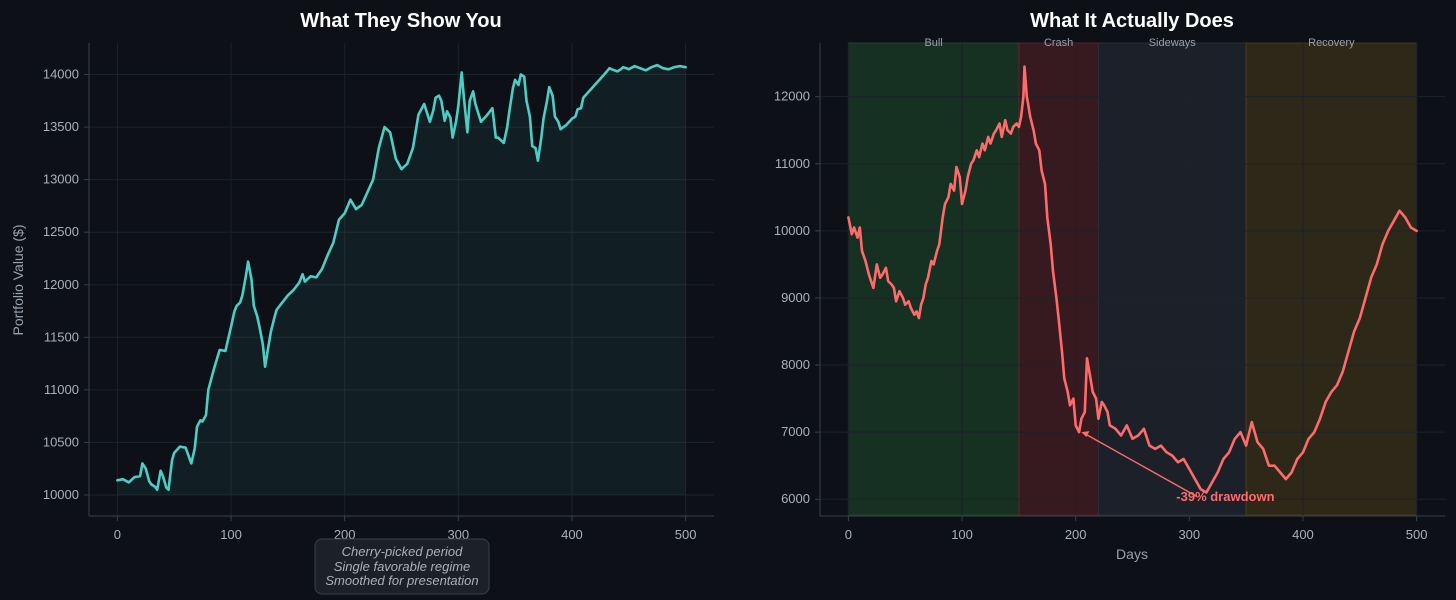 Image resolution: width=1456 pixels, height=600 pixels. What do you see at coordinates (1331, 43) in the screenshot?
I see `region-label-recovery: Recovery` at bounding box center [1331, 43].